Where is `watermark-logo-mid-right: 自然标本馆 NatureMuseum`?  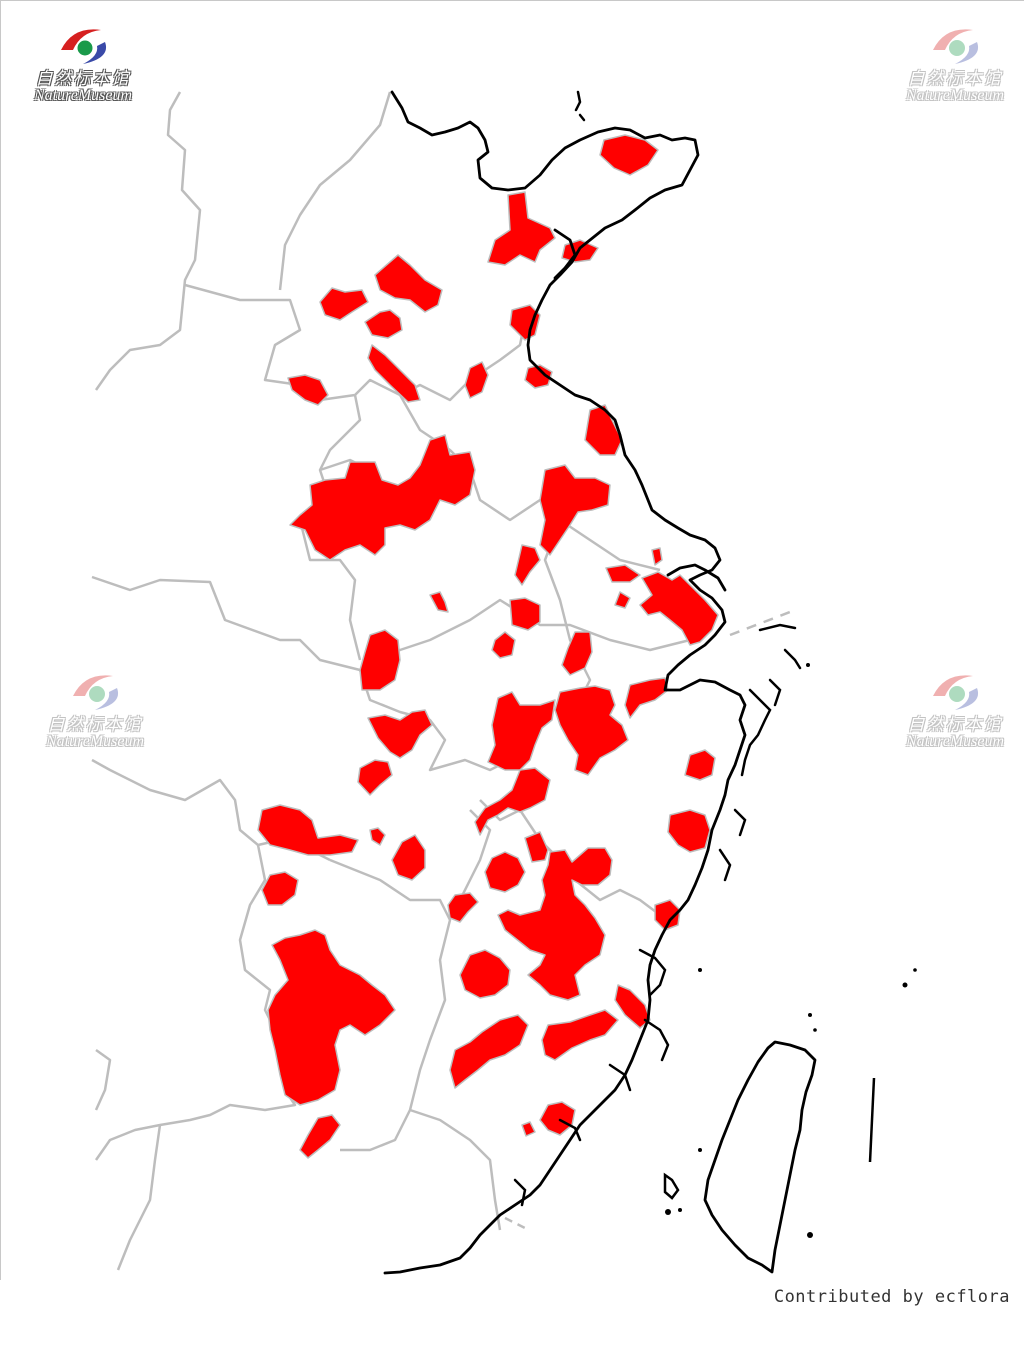
watermark-logo-mid-right: 自然标本馆 NatureMuseum is located at coordinates (955, 709).